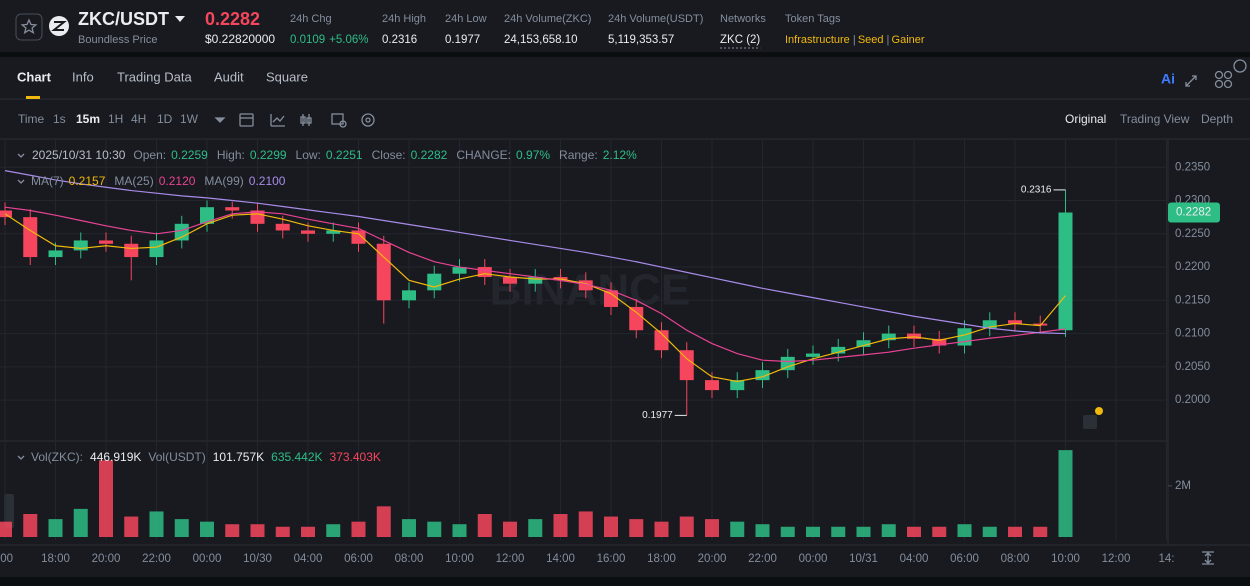 The height and width of the screenshot is (586, 1250). What do you see at coordinates (1168, 79) in the screenshot?
I see `ai-button: Ai` at bounding box center [1168, 79].